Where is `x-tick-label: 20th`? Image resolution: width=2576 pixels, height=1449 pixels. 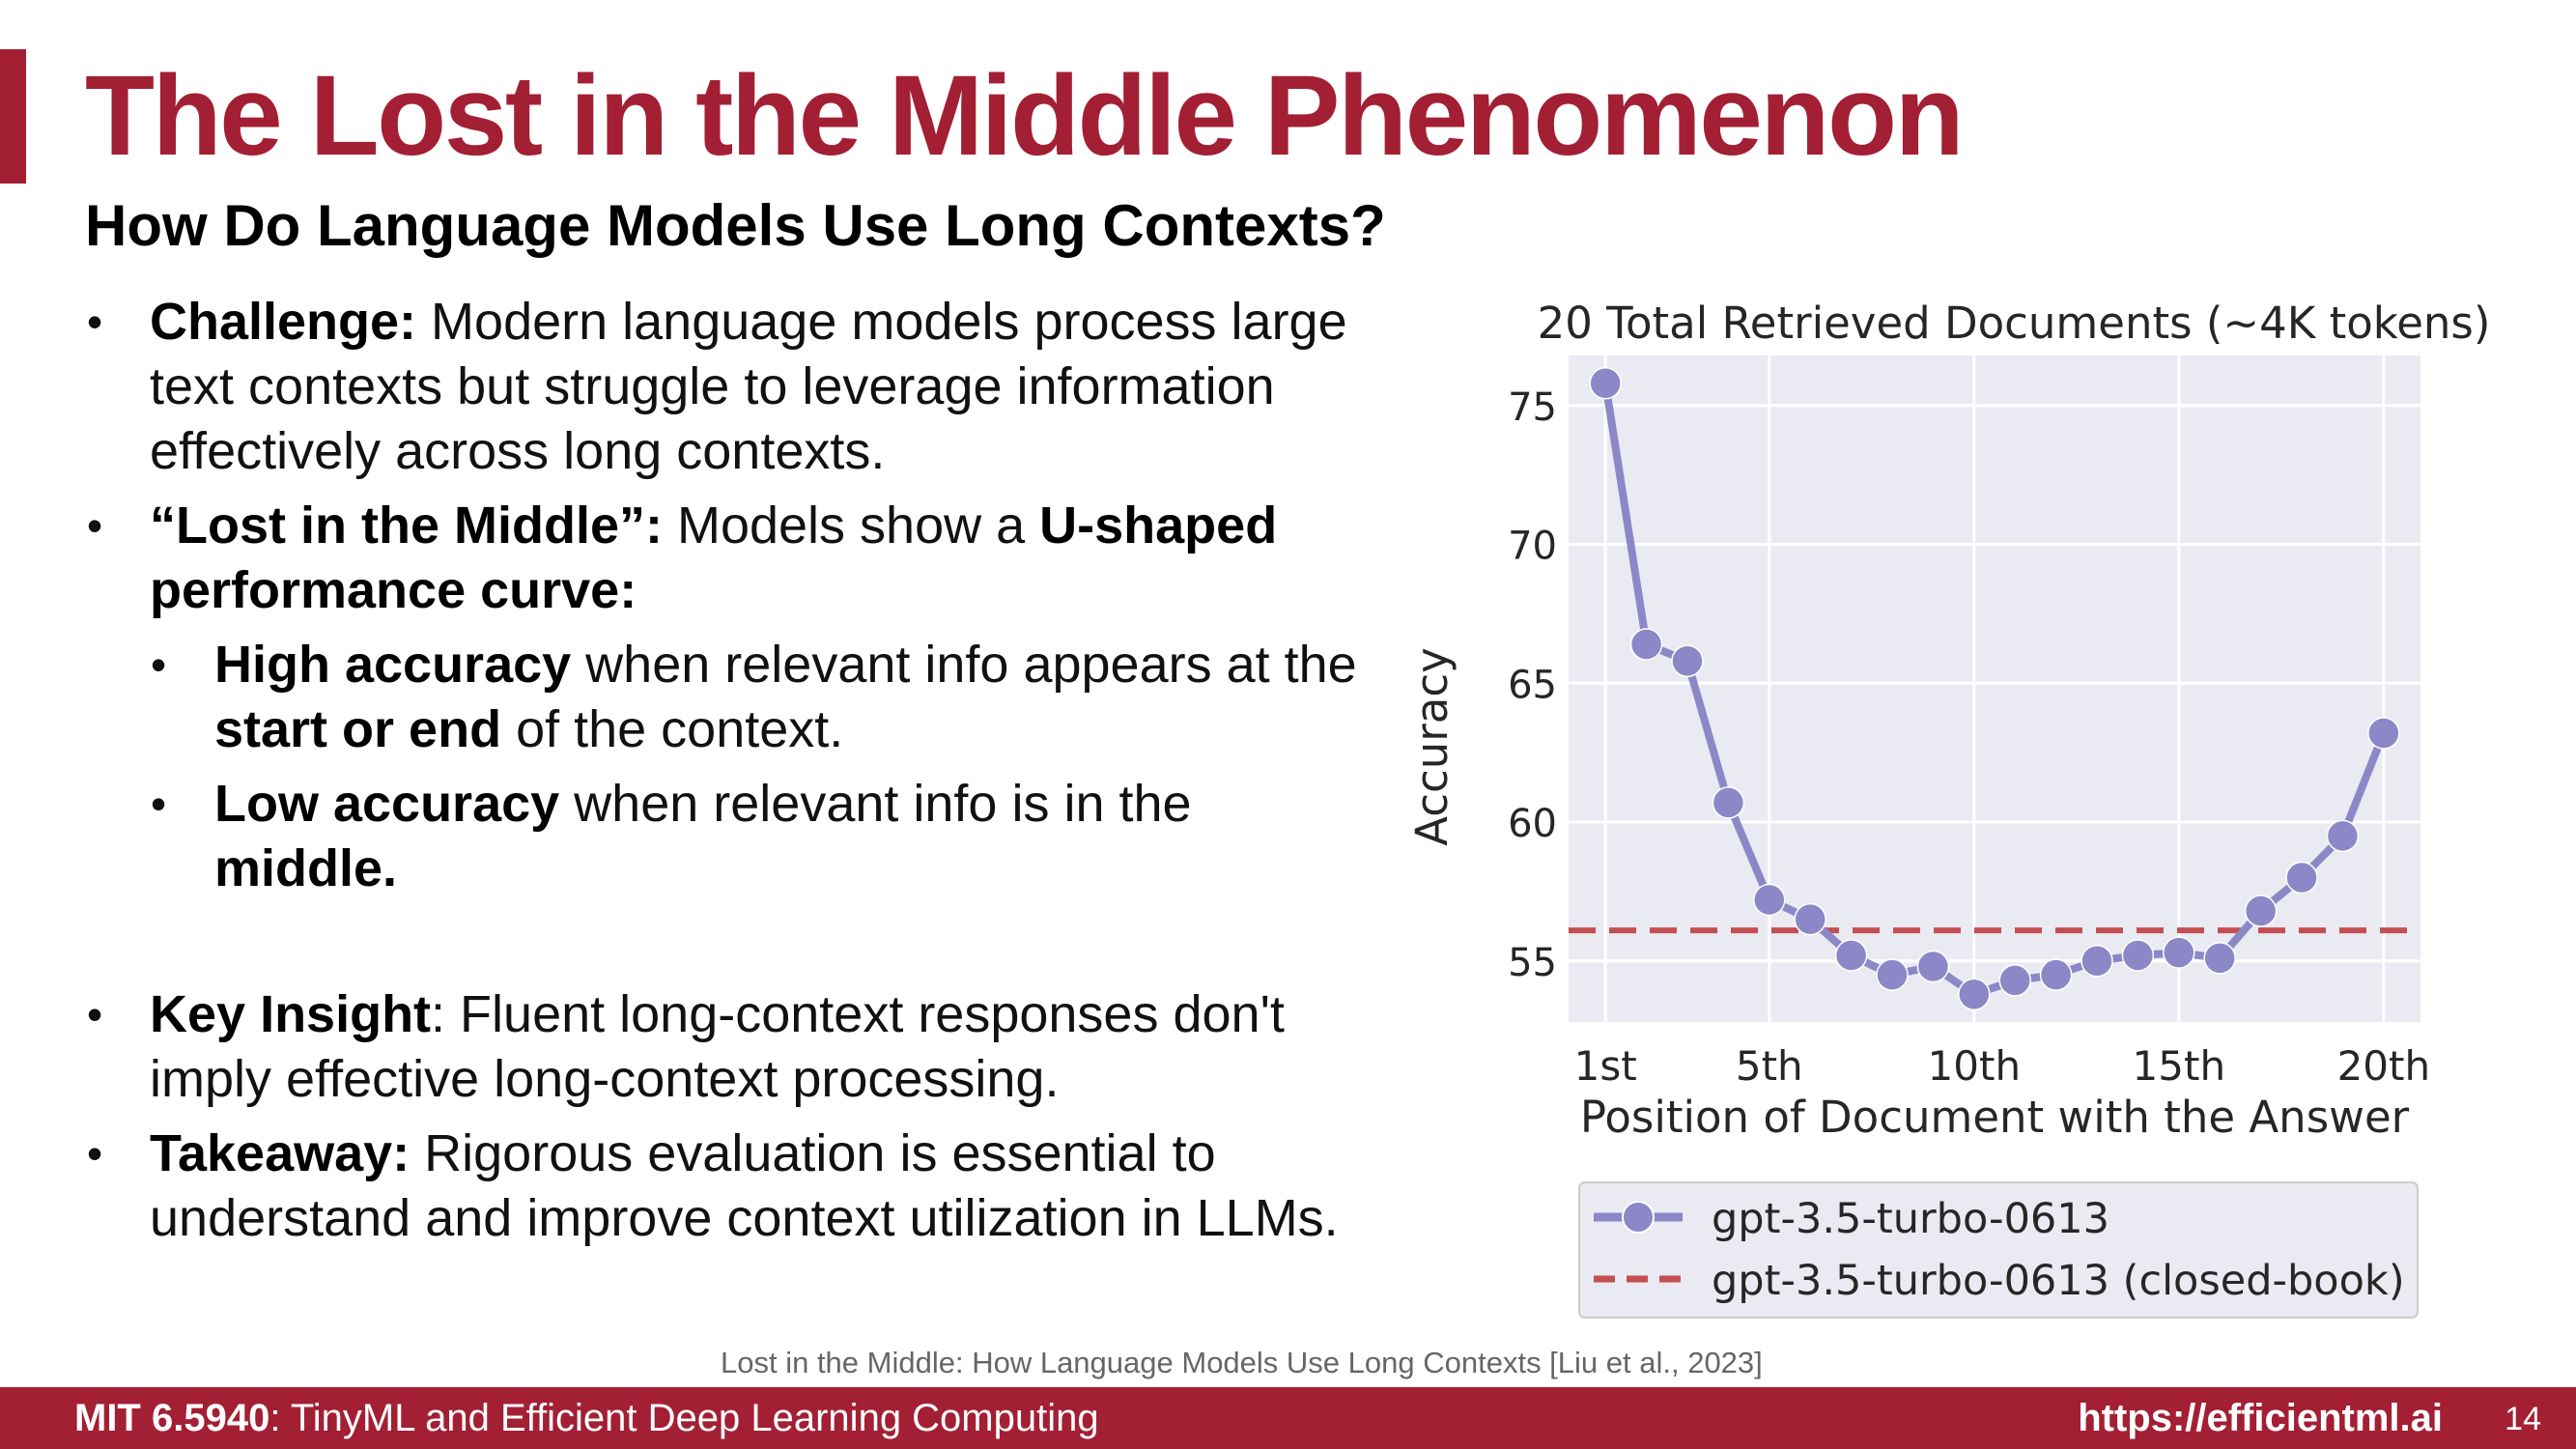
x-tick-label: 20th is located at coordinates (2384, 1066).